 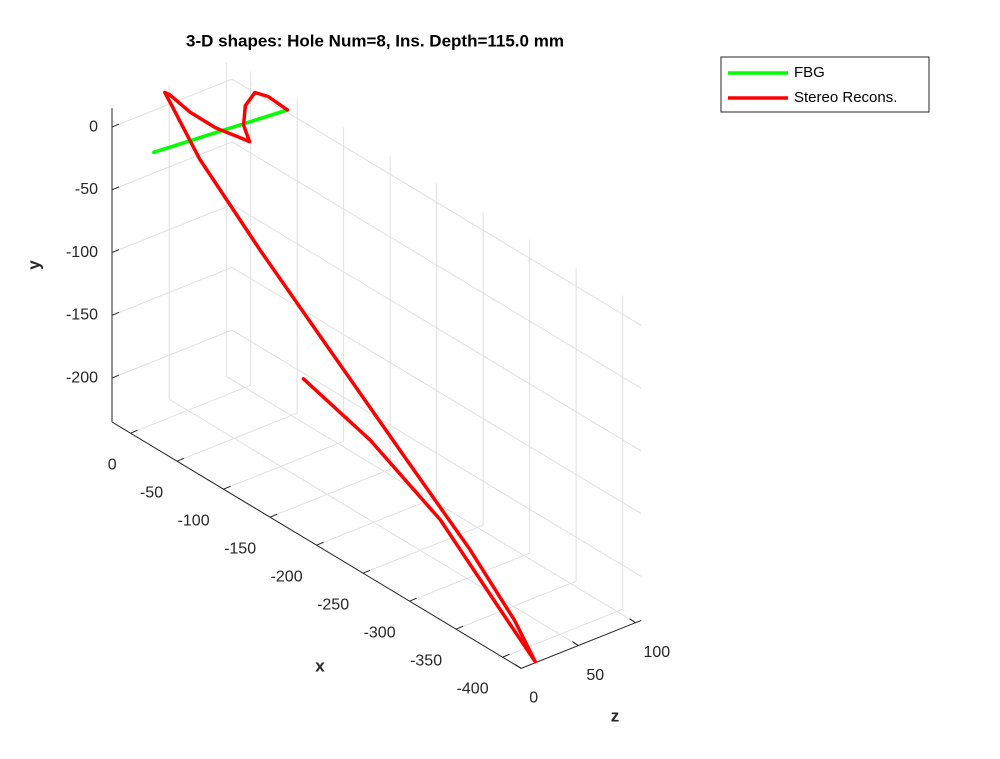 I want to click on x-tick-label: -400, so click(x=473, y=688).